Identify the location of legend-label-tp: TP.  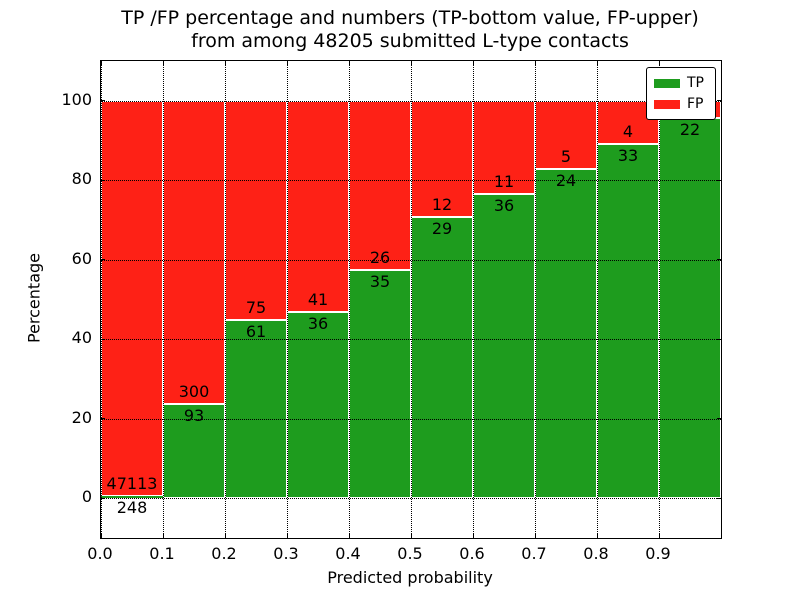
(695, 83).